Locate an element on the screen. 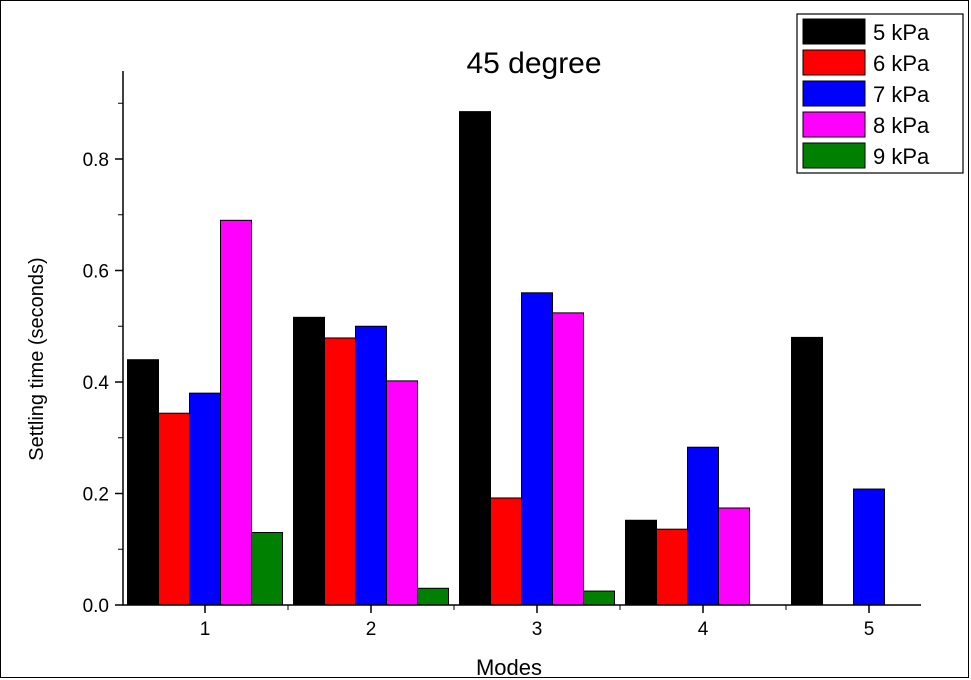  legend-swatch-6-kpa is located at coordinates (834, 62).